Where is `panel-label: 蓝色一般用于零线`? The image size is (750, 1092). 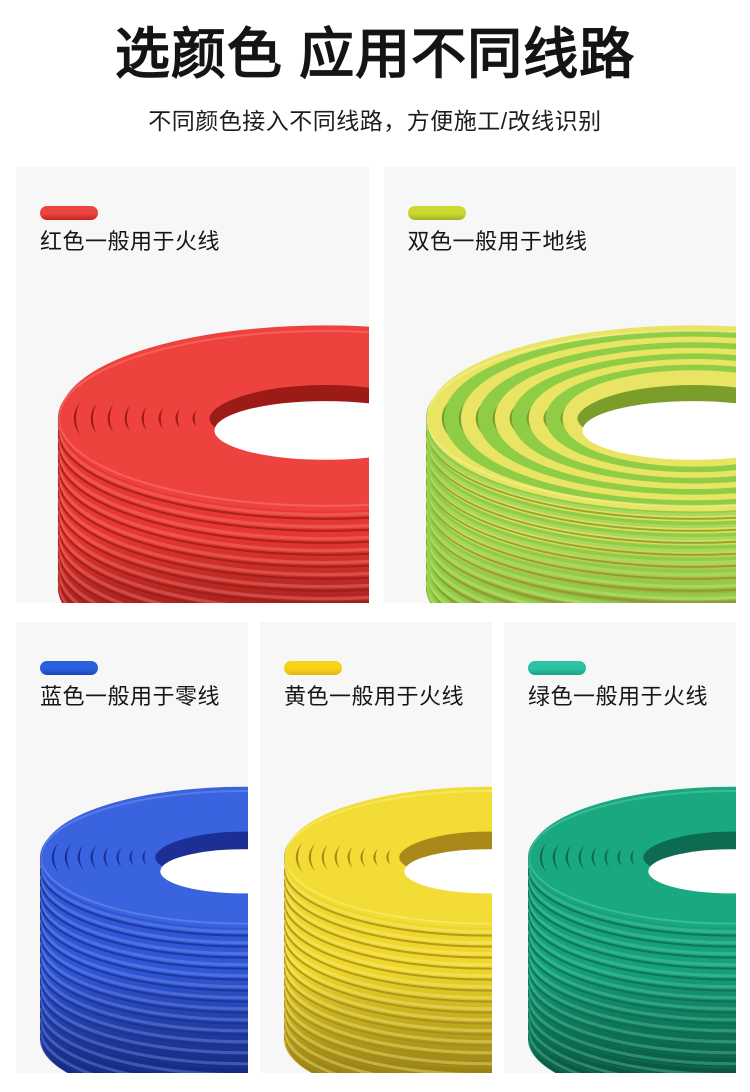 panel-label: 蓝色一般用于零线 is located at coordinates (130, 696).